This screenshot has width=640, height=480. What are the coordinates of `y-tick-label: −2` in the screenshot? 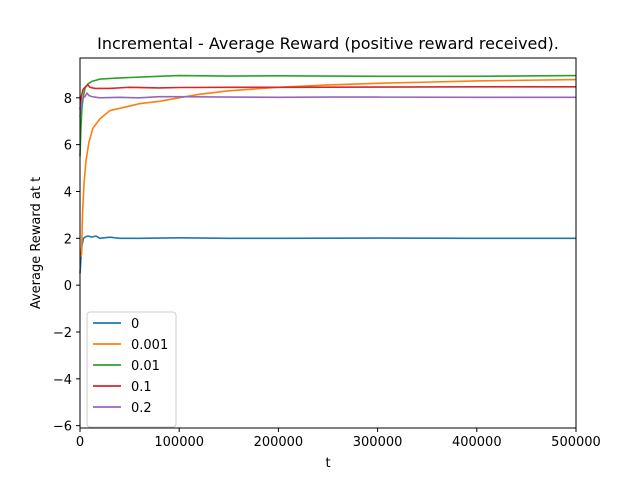 It's located at (62, 333).